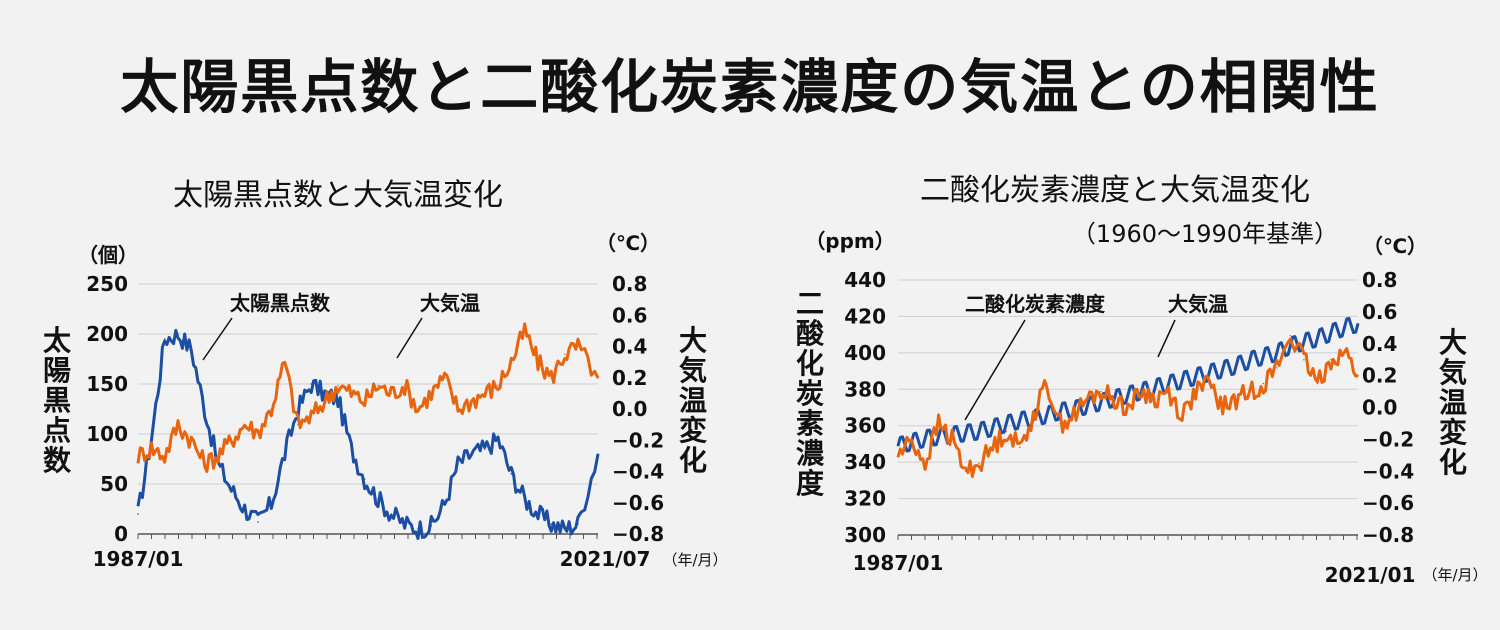  What do you see at coordinates (1453, 462) in the screenshot?
I see `ylabel-right-char: 化` at bounding box center [1453, 462].